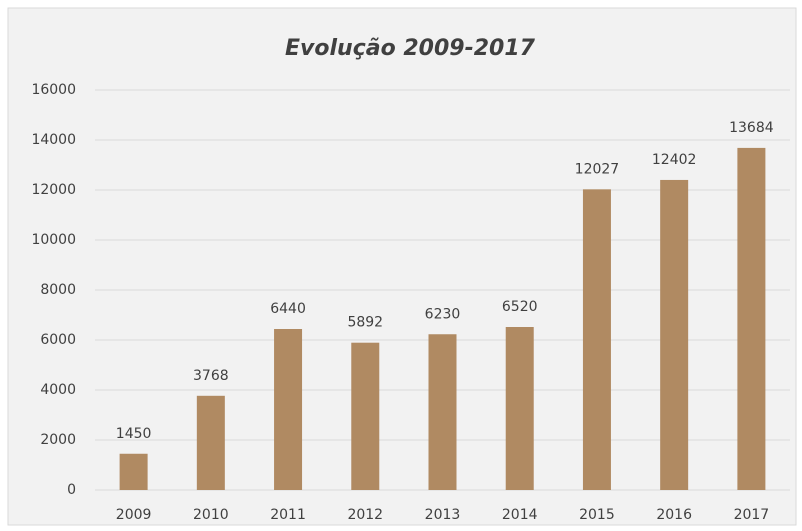  Describe the element at coordinates (674, 515) in the screenshot. I see `x-tick-label: 2016` at that location.